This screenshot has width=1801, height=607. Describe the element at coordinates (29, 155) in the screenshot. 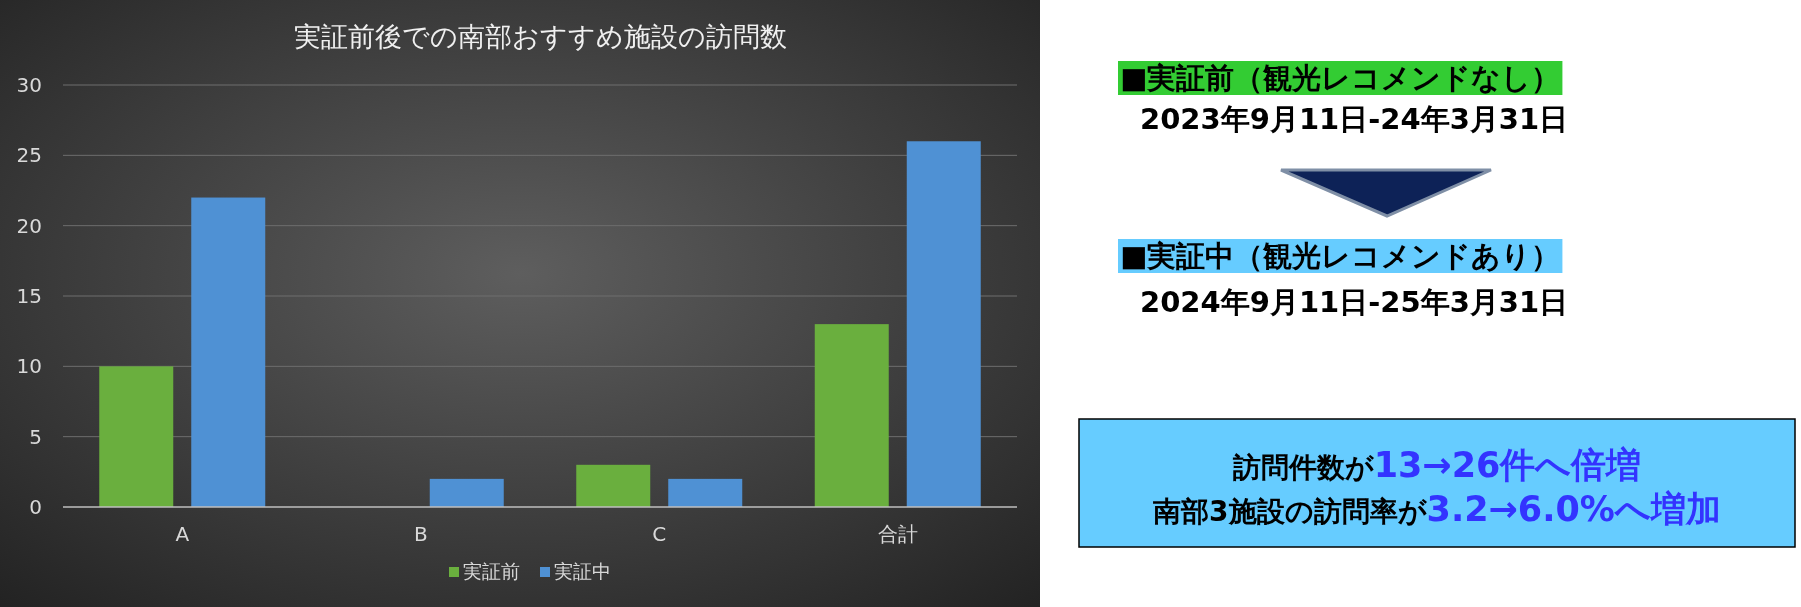

I see `y-tick-label: 25` at that location.